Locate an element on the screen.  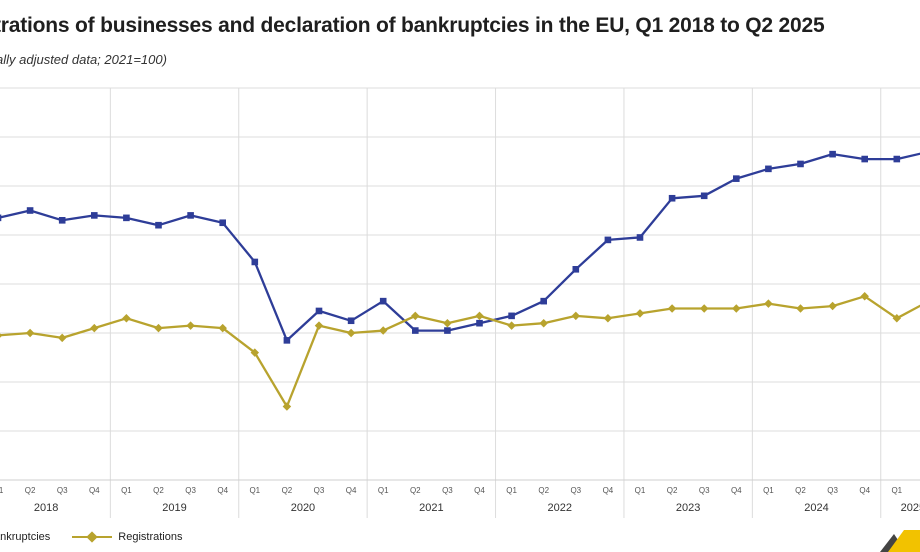
legend: ankruptcies Registrations is located at coordinates (91, 537).